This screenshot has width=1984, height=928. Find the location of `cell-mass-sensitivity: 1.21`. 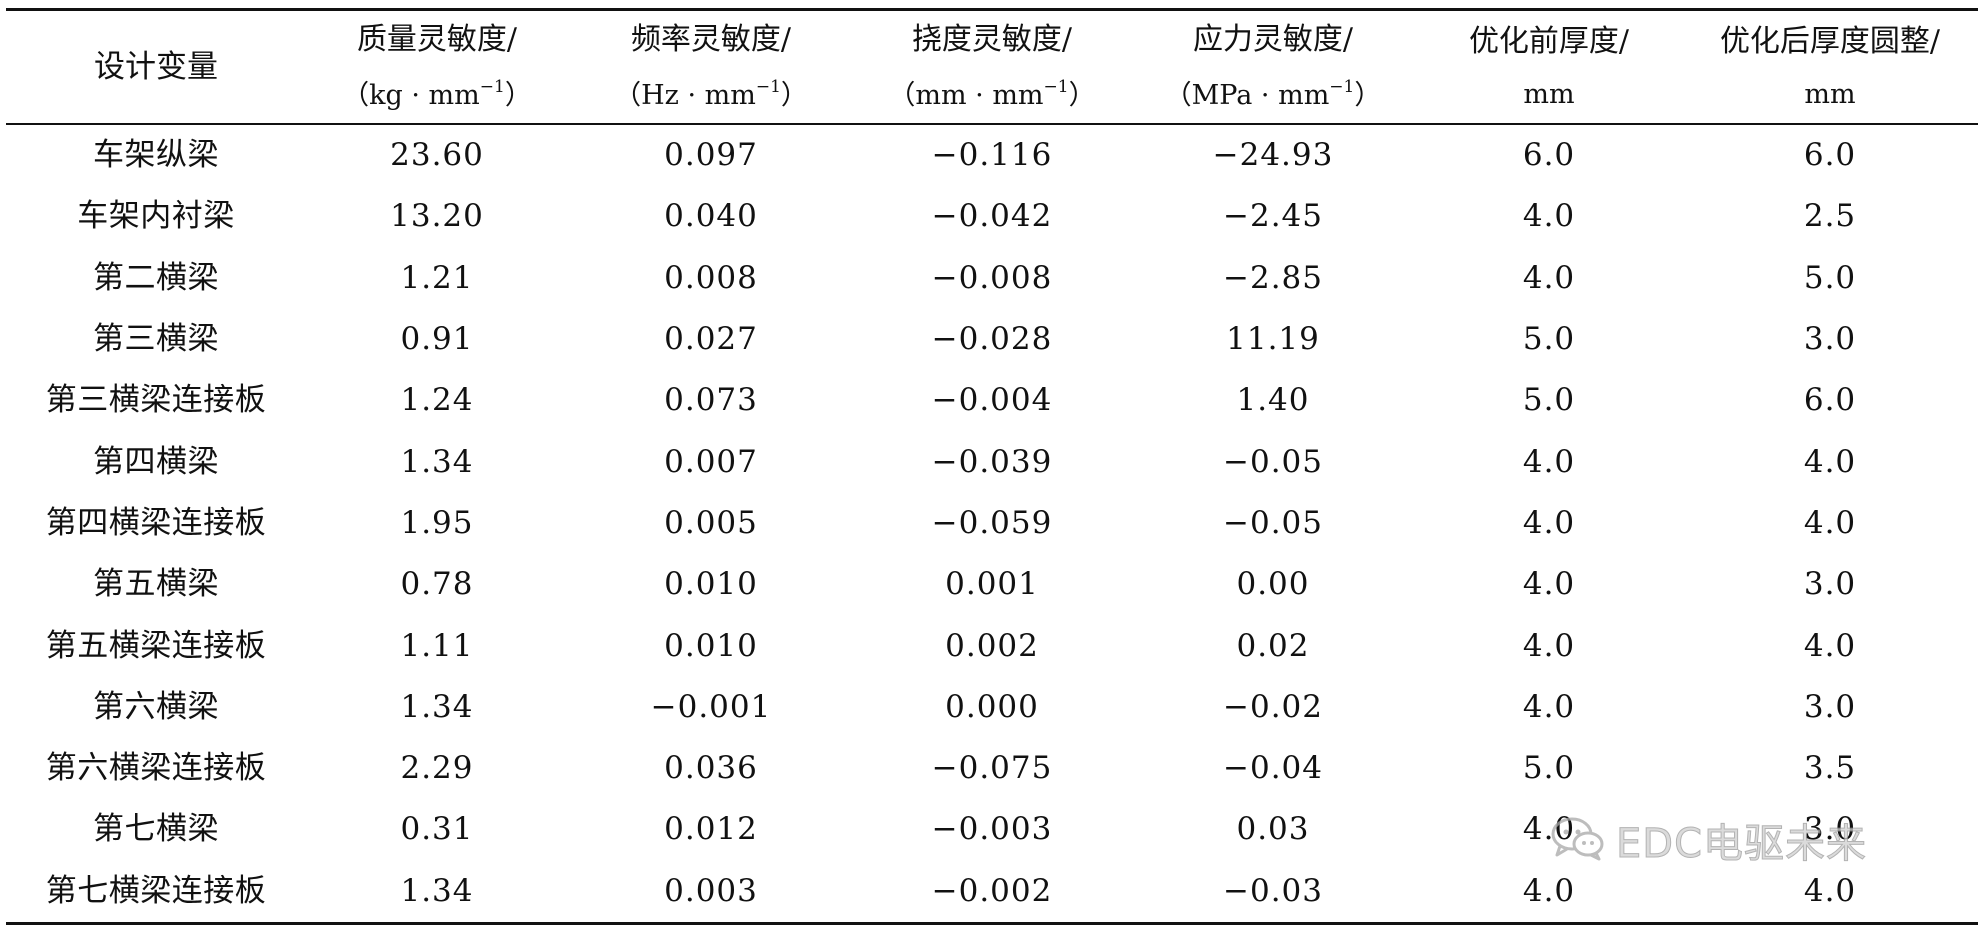

cell-mass-sensitivity: 1.21 is located at coordinates (437, 277).